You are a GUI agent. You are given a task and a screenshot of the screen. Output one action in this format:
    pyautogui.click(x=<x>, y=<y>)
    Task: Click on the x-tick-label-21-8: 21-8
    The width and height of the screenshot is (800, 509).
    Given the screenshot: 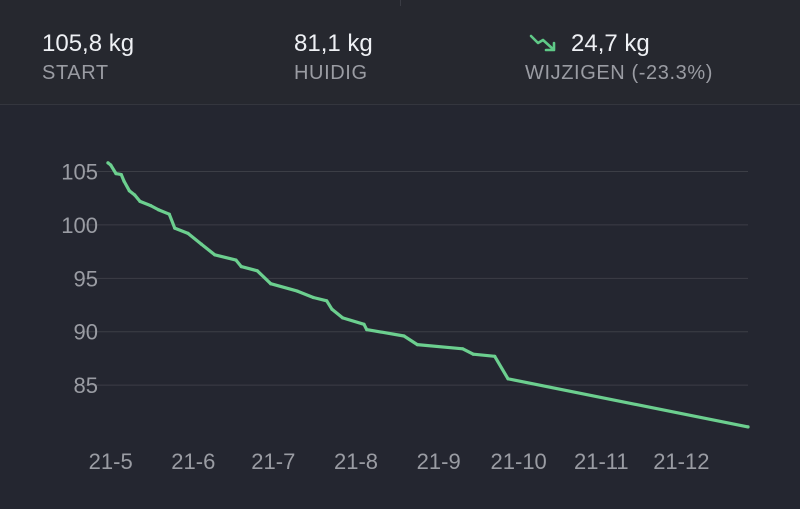 What is the action you would take?
    pyautogui.click(x=356, y=461)
    